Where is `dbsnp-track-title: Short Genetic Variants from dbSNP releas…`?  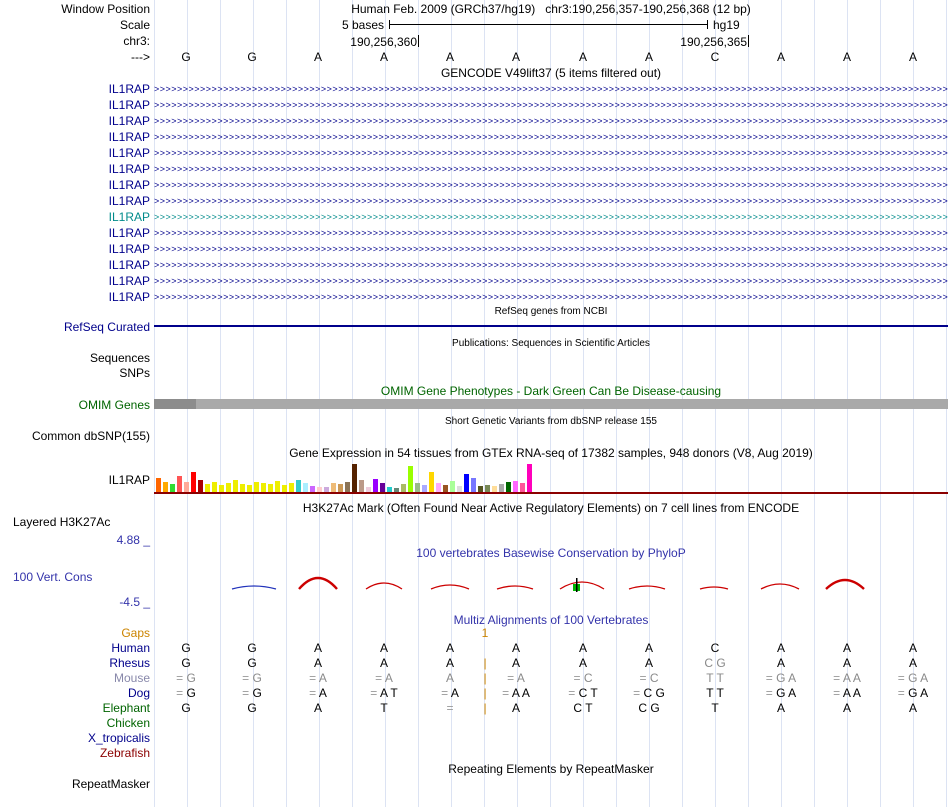
dbsnp-track-title: Short Genetic Variants from dbSNP releas… is located at coordinates (551, 421).